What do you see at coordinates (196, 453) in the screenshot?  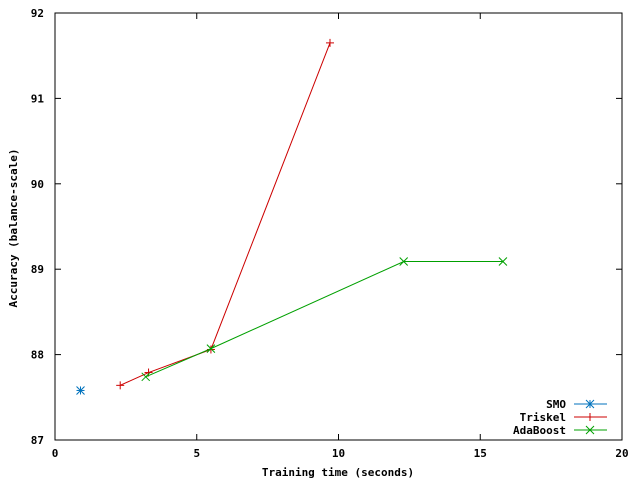 I see `x-tick-label: 5` at bounding box center [196, 453].